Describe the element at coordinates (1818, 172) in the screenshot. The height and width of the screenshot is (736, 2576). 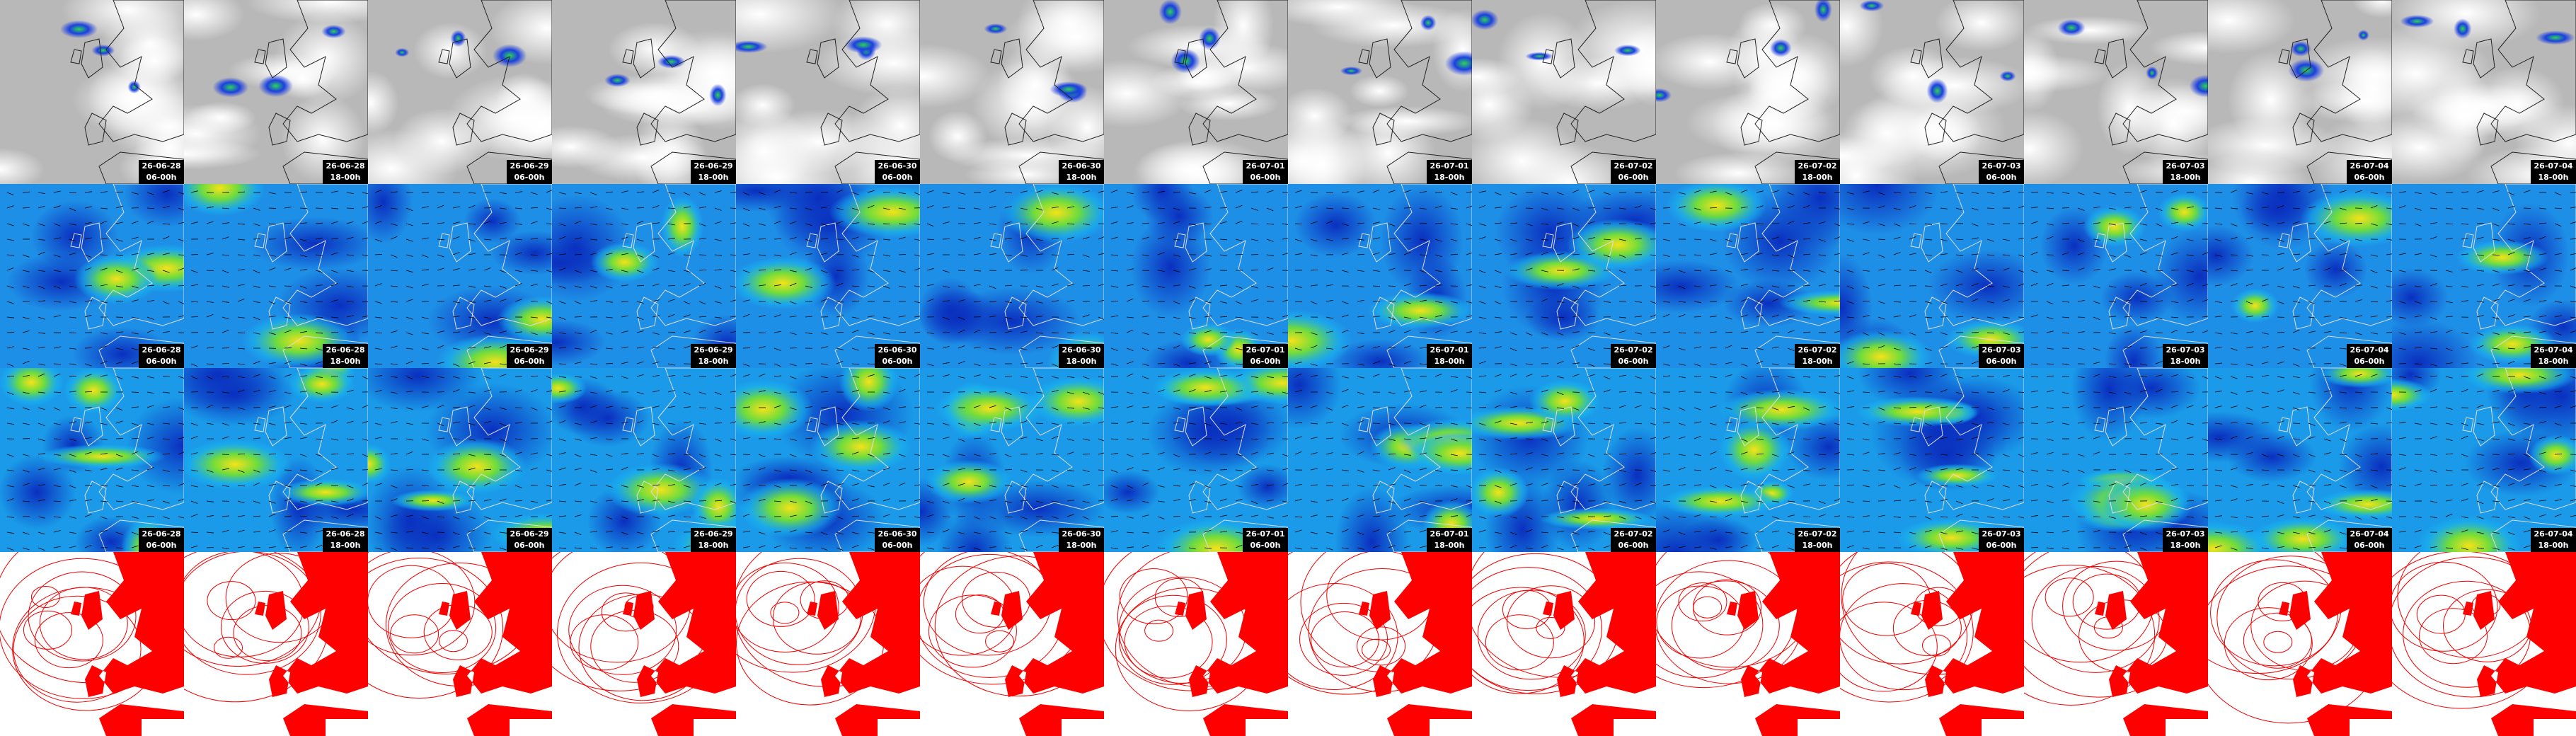
I see `label-box` at that location.